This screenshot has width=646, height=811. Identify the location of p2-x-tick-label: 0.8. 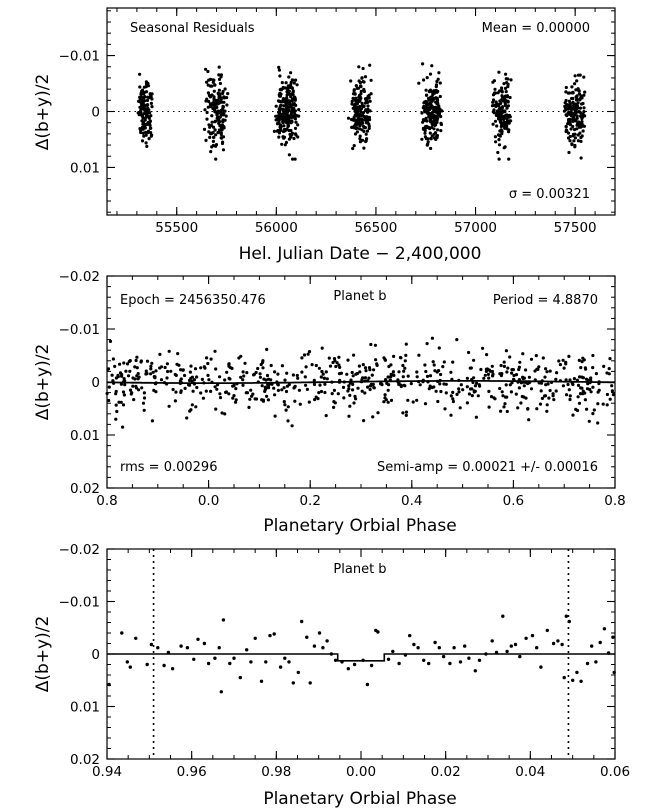
(614, 501).